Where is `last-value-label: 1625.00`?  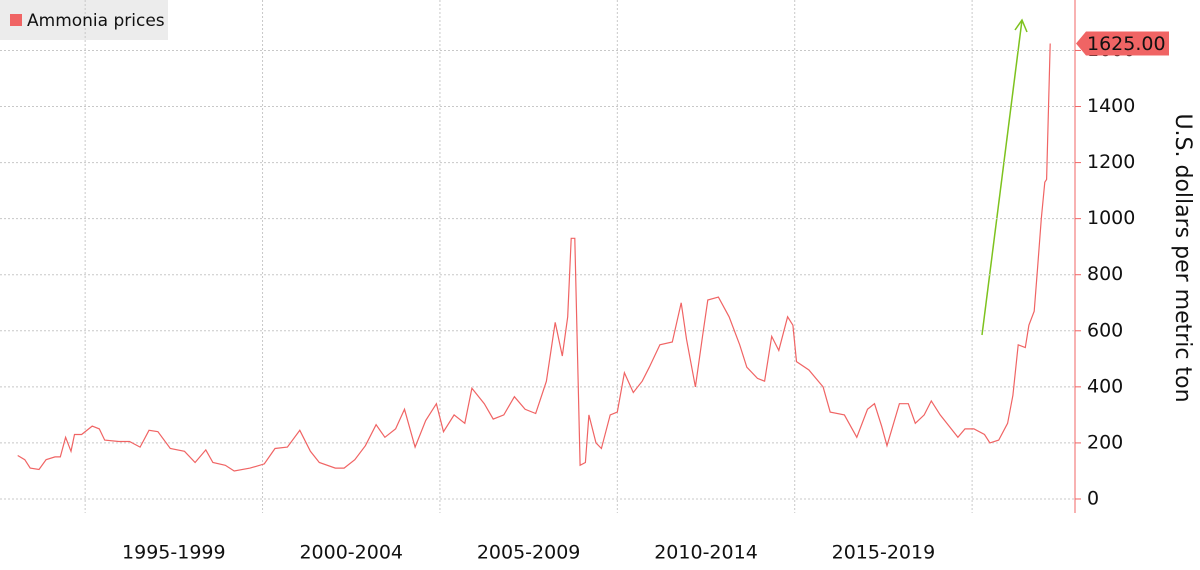 last-value-label: 1625.00 is located at coordinates (1126, 44).